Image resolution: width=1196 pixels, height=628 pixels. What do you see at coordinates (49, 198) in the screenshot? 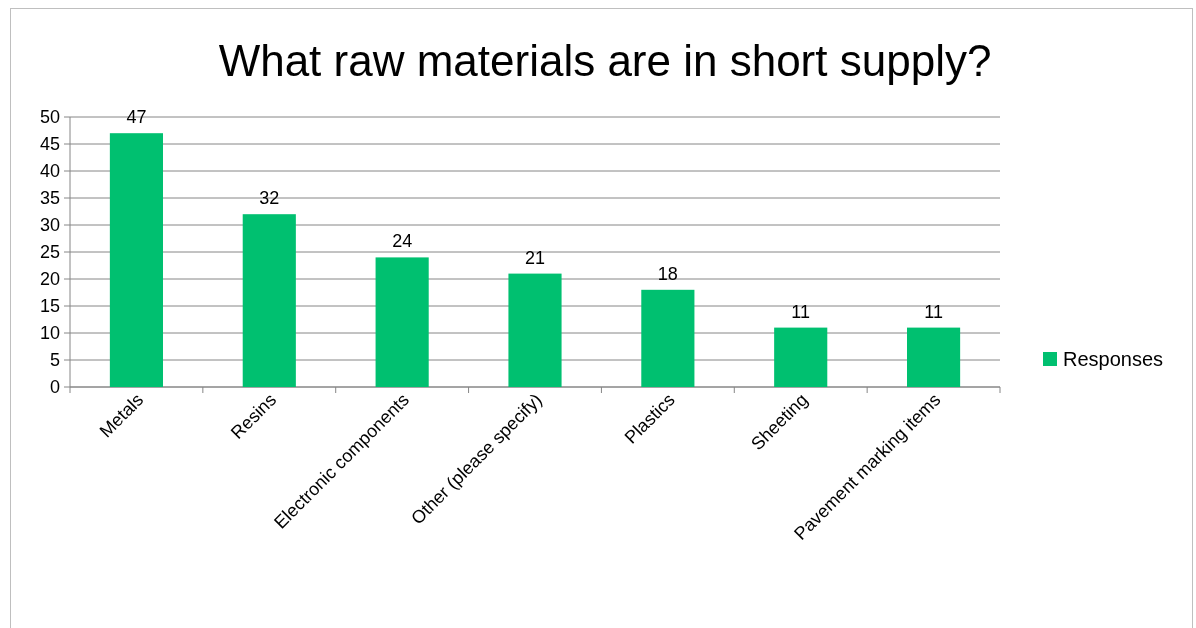
I see `y-tick-label: 35` at bounding box center [49, 198].